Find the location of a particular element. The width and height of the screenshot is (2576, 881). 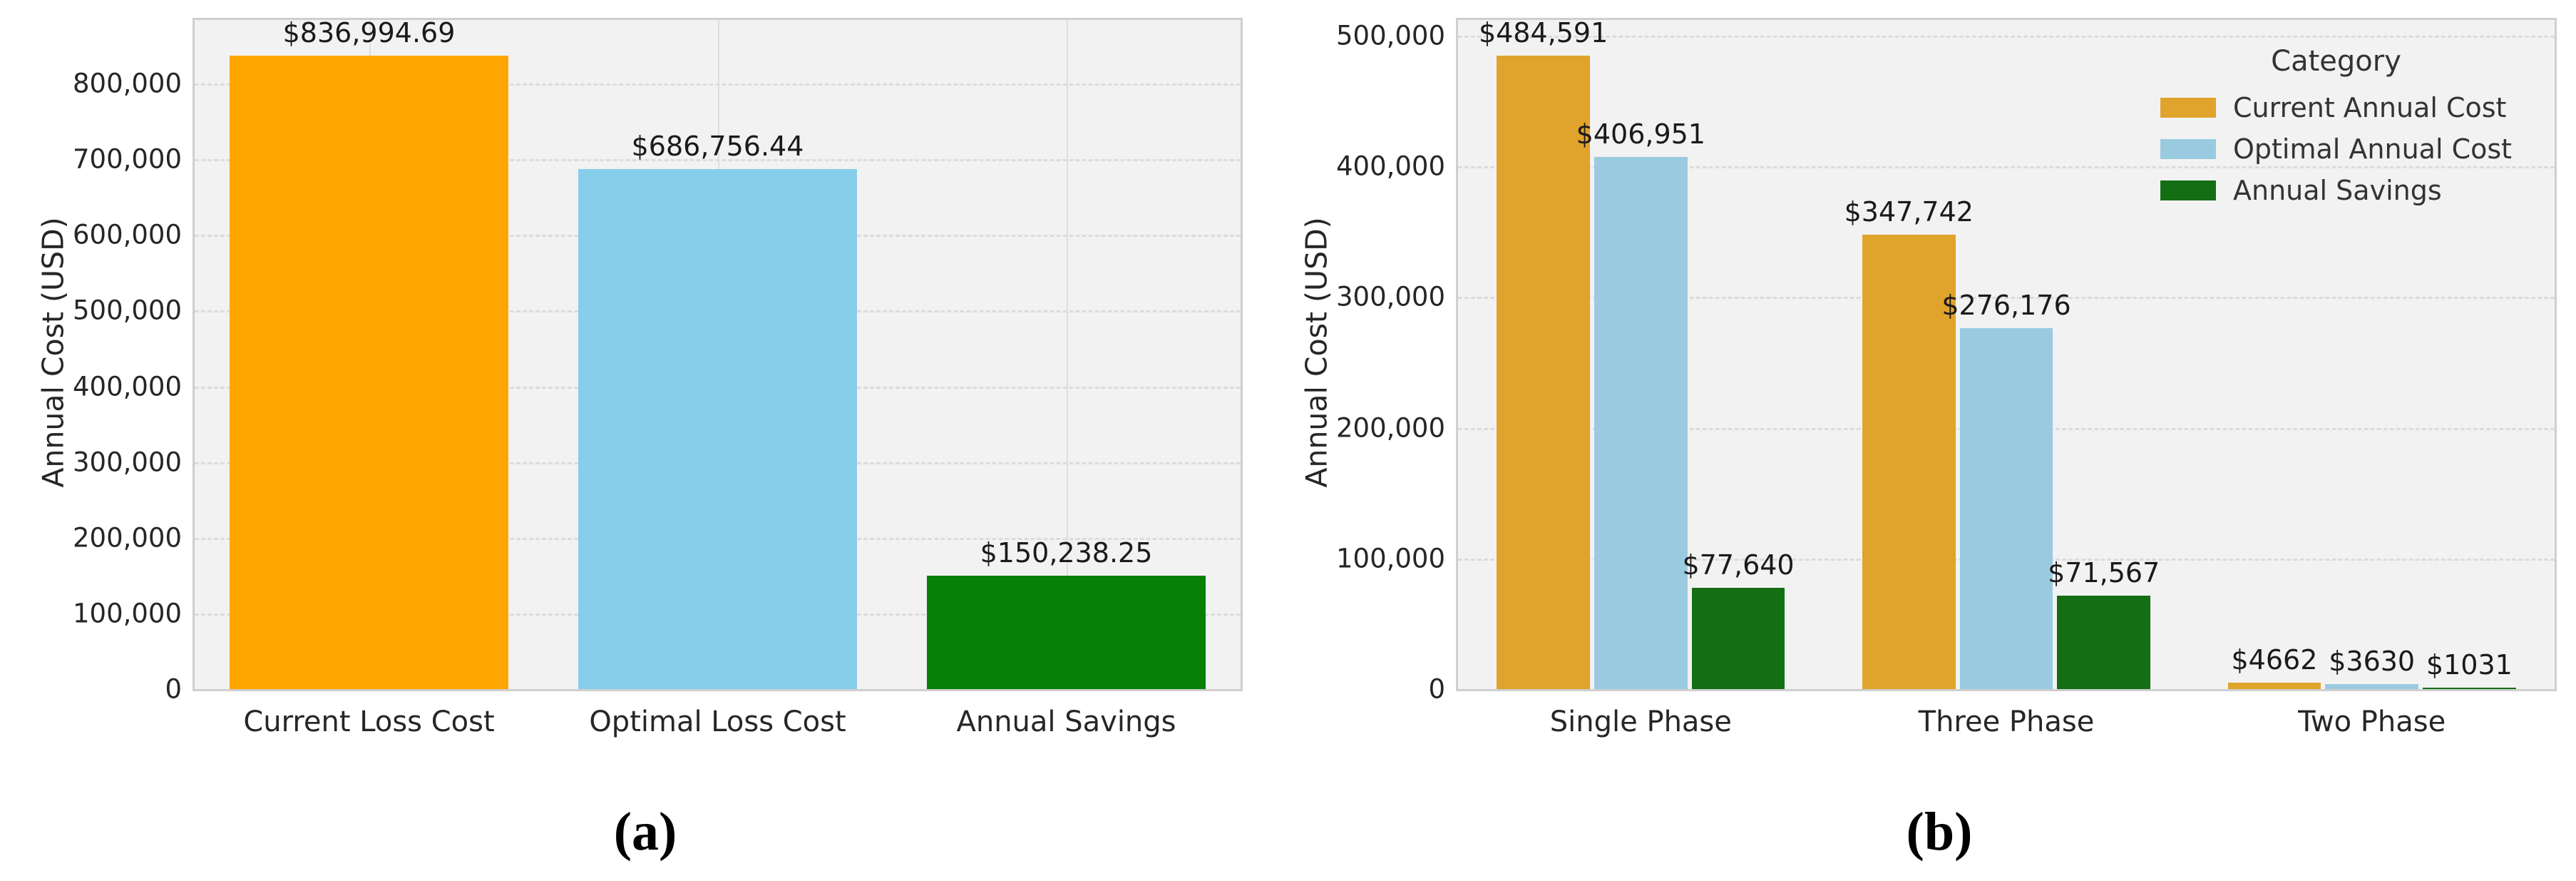

legend-label: Annual Savings is located at coordinates (2337, 190).